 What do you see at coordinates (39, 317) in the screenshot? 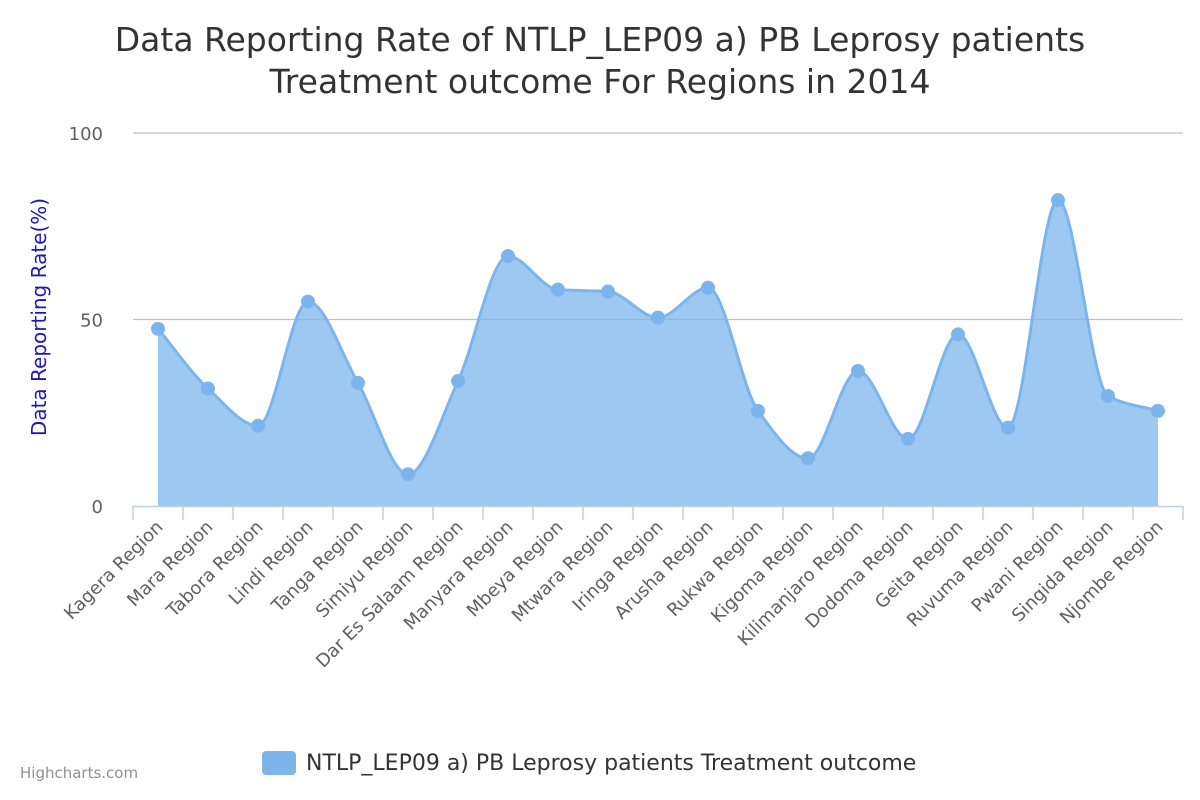
I see `y-axis-label: Data Reporting Rate(%)` at bounding box center [39, 317].